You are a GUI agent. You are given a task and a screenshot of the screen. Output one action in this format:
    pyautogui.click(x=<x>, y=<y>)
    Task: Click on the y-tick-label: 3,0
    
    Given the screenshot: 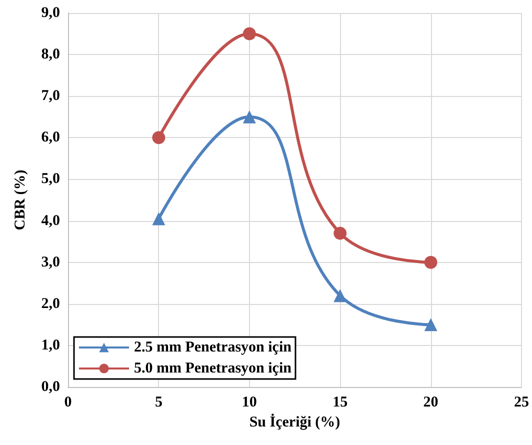 What is the action you would take?
    pyautogui.click(x=50, y=262)
    